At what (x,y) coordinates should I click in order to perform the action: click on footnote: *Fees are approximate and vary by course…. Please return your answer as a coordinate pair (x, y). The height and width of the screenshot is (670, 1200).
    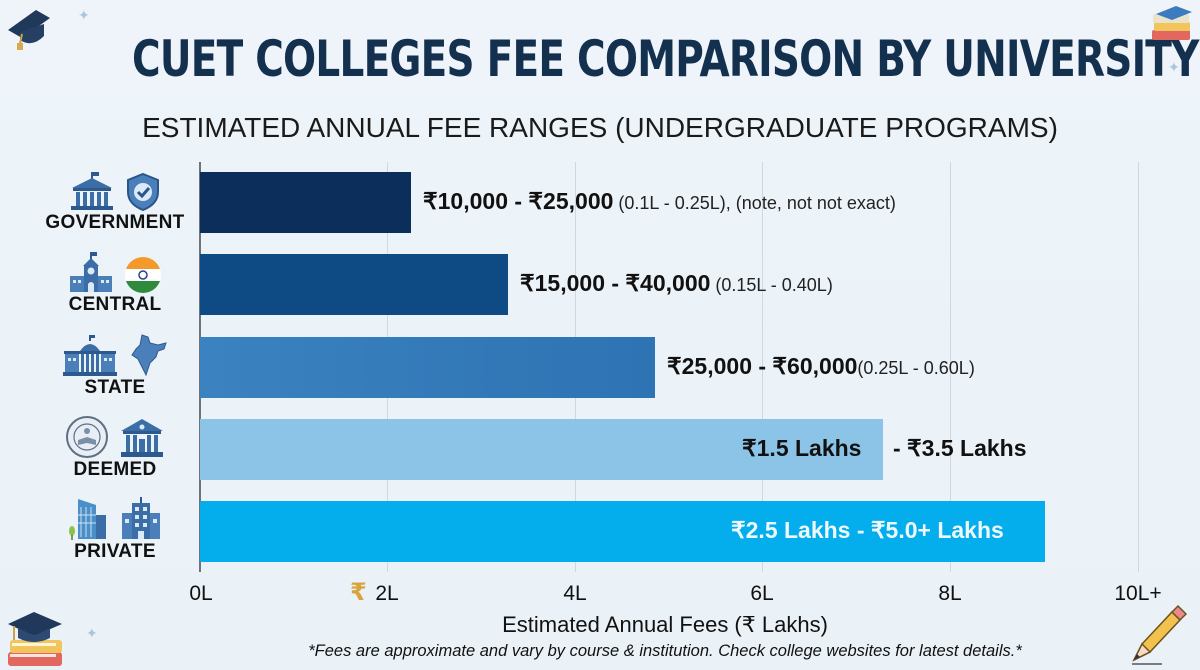
    Looking at the image, I should click on (665, 651).